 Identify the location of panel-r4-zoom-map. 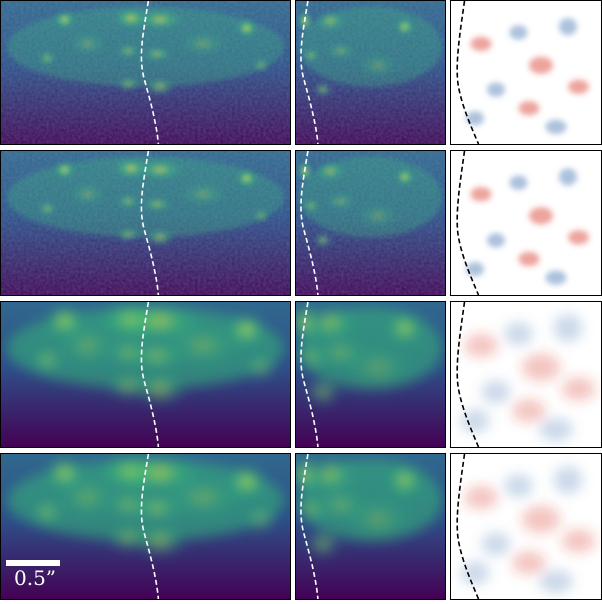
(370, 526).